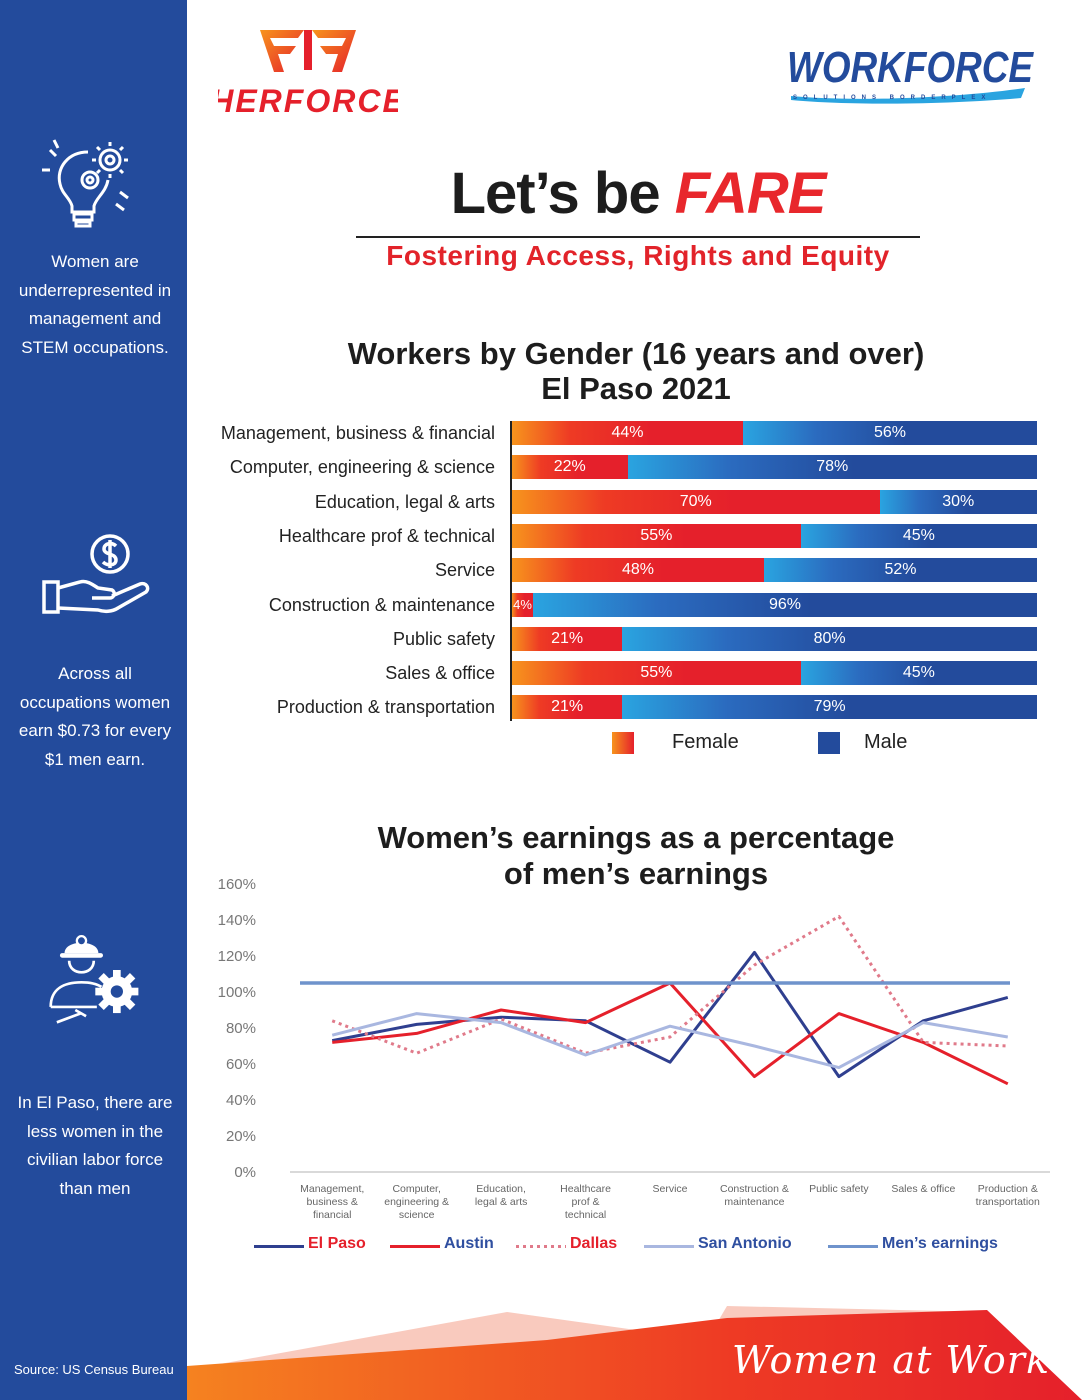 Image resolution: width=1082 pixels, height=1400 pixels. Describe the element at coordinates (585, 1202) in the screenshot. I see `x-tick-label: Healthcare prof & technical` at that location.